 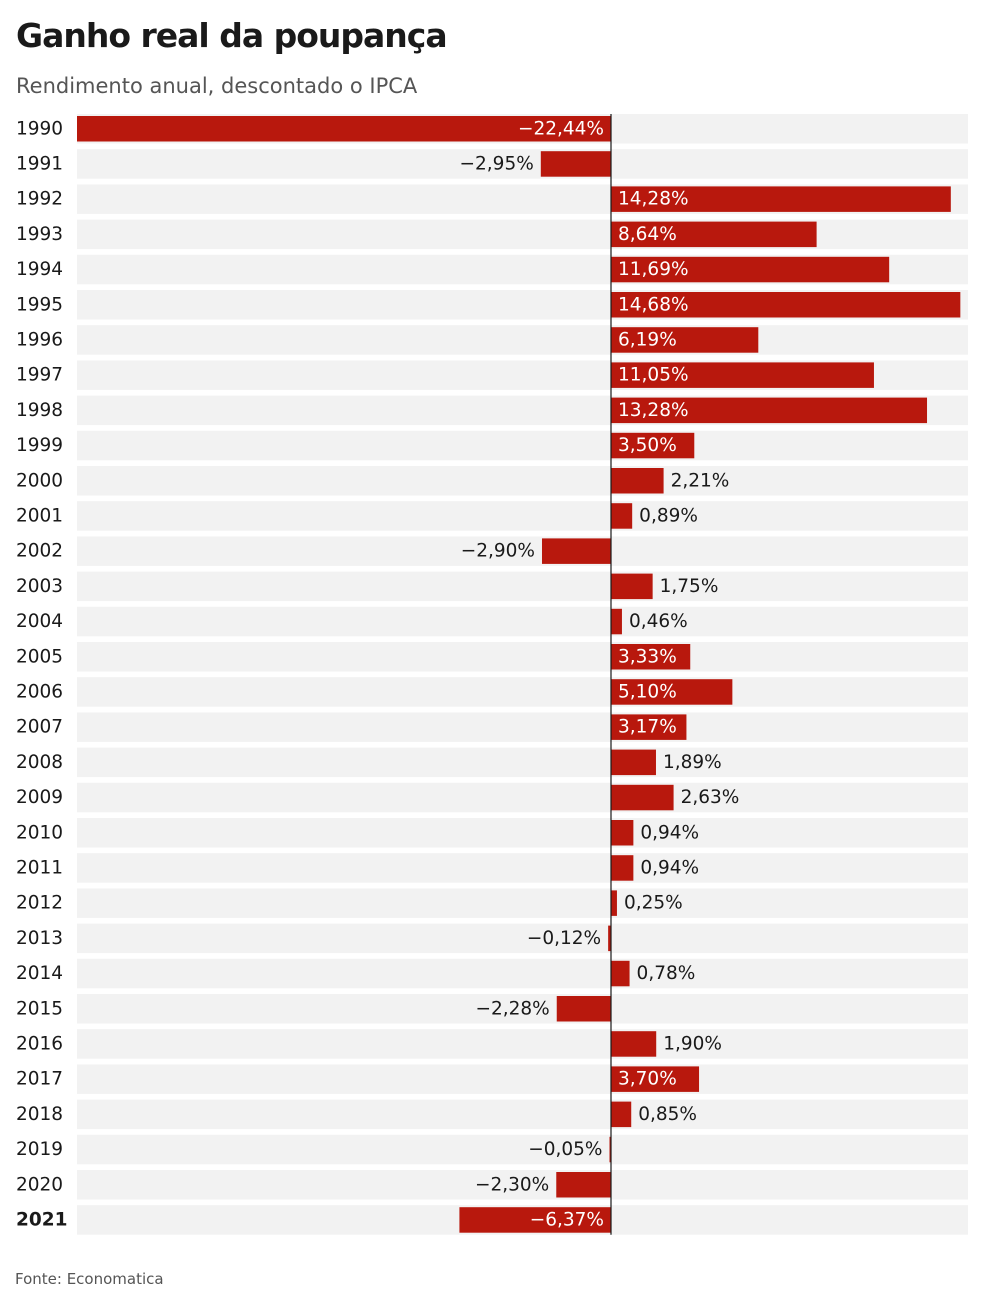 I want to click on row-background-year-2009, so click(x=522, y=797).